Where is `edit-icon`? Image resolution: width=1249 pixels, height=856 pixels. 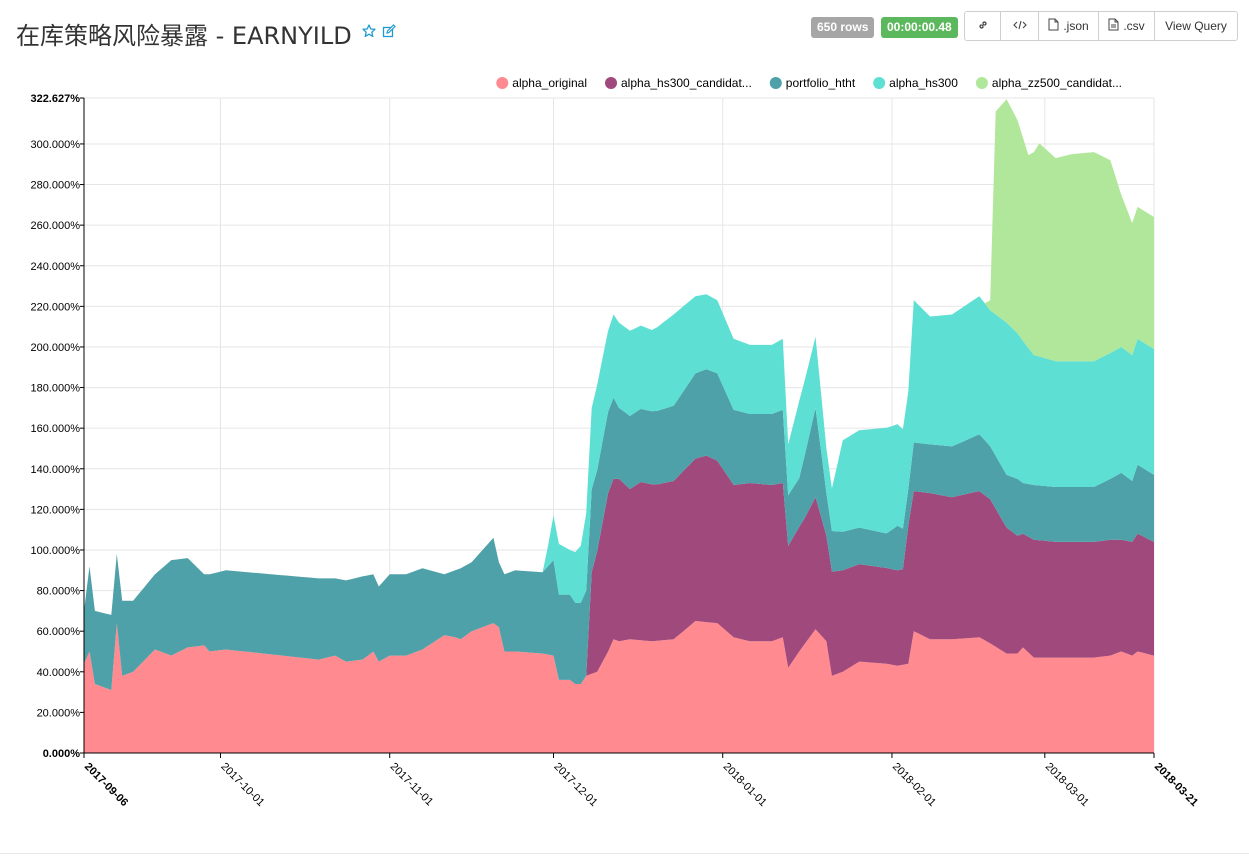 edit-icon is located at coordinates (389, 31).